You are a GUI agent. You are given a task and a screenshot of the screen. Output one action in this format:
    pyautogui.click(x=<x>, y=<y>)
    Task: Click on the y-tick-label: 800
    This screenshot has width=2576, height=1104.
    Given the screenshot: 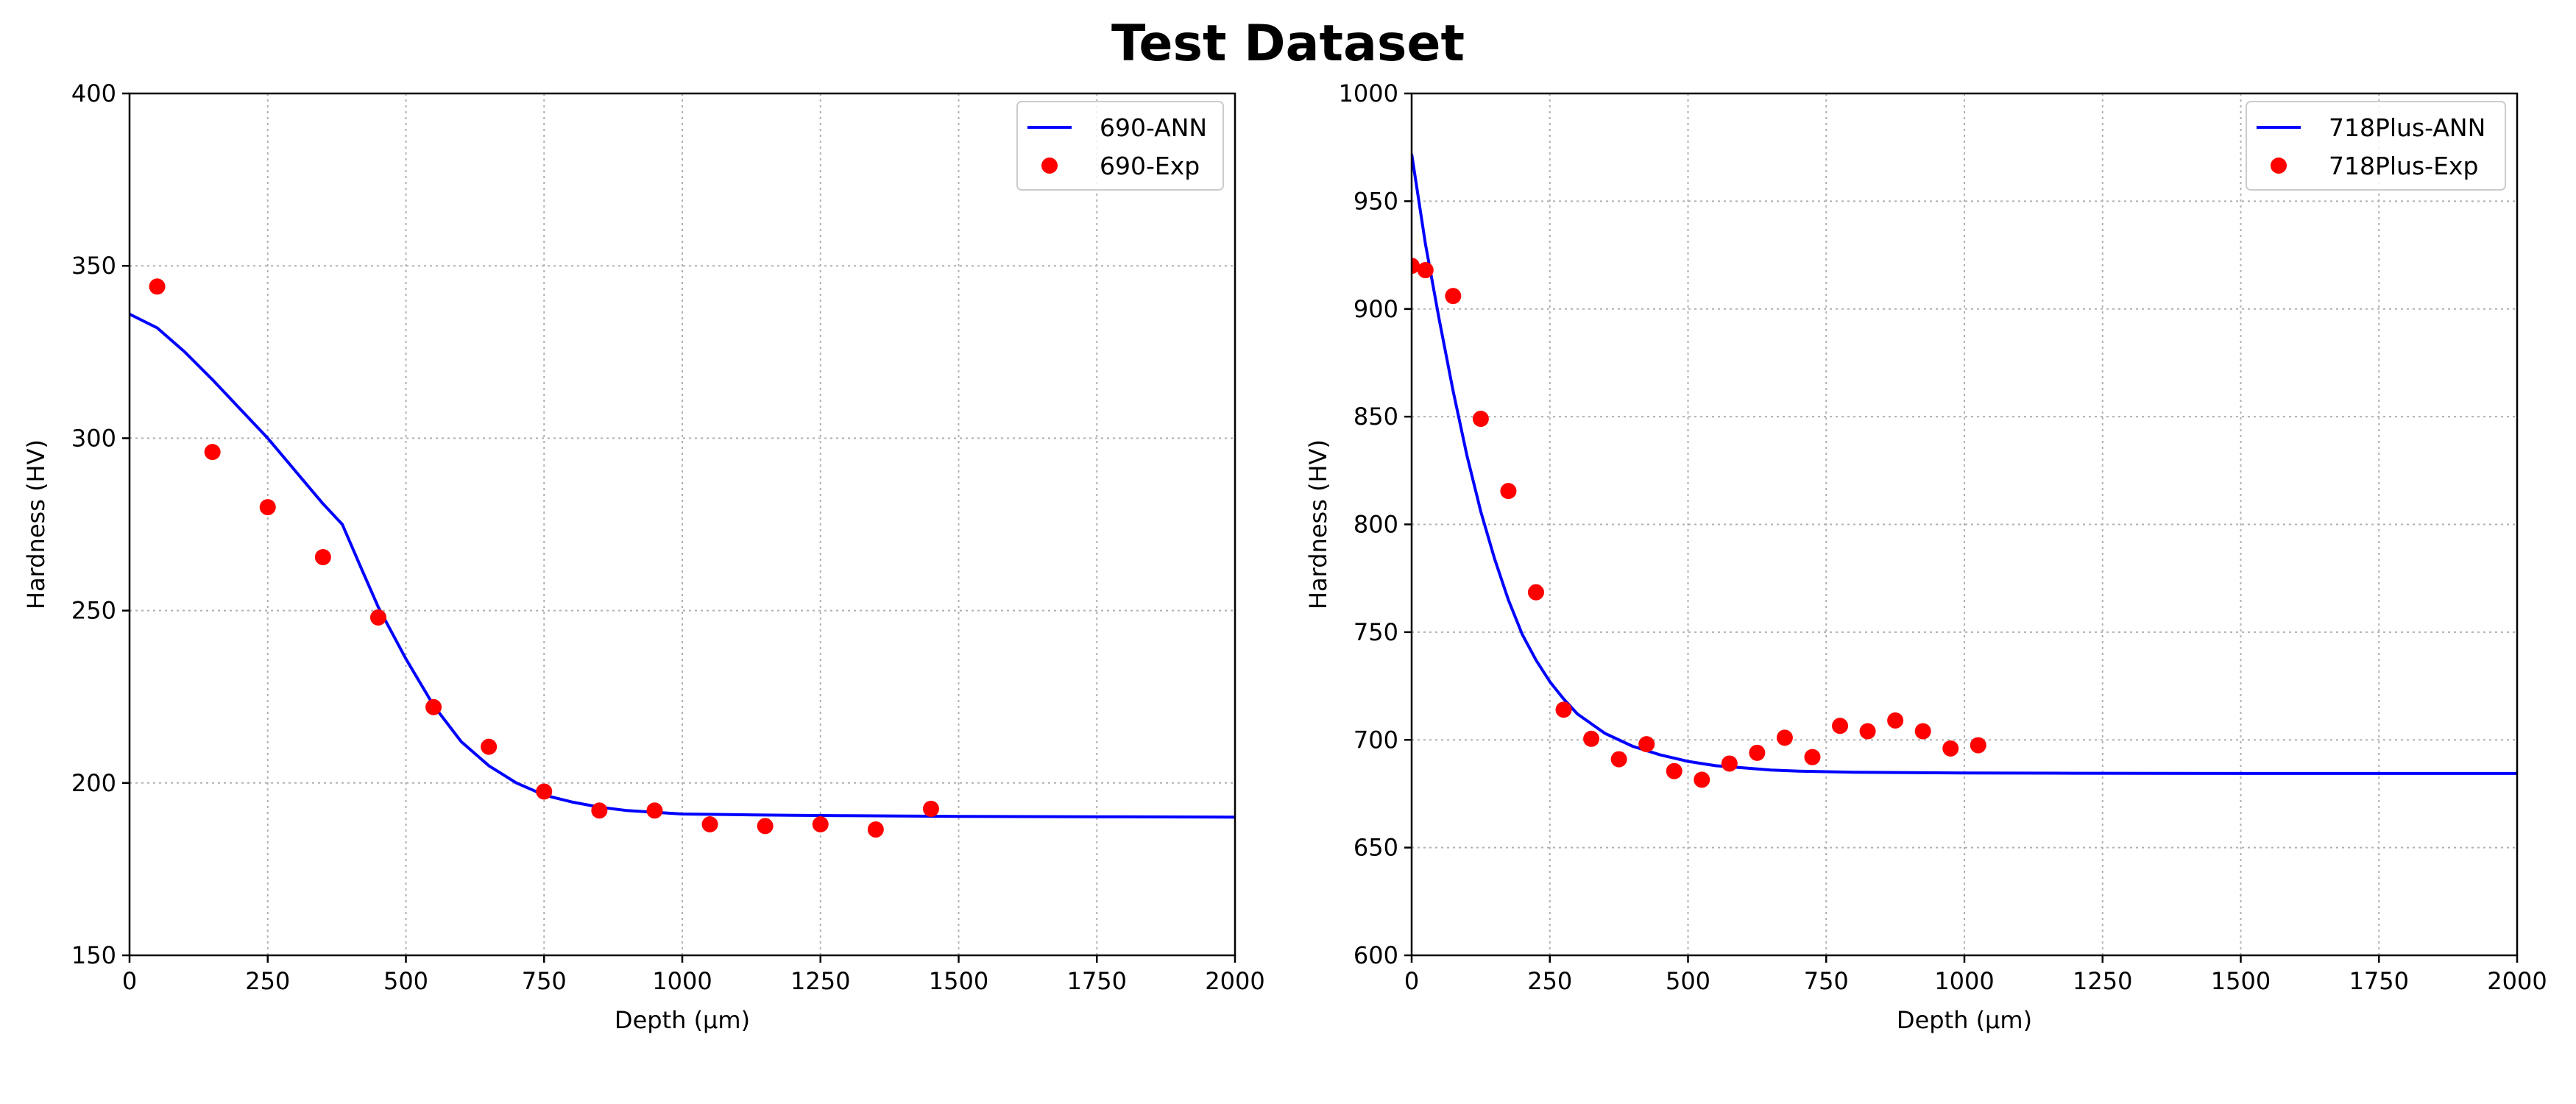 What is the action you would take?
    pyautogui.click(x=1376, y=525)
    